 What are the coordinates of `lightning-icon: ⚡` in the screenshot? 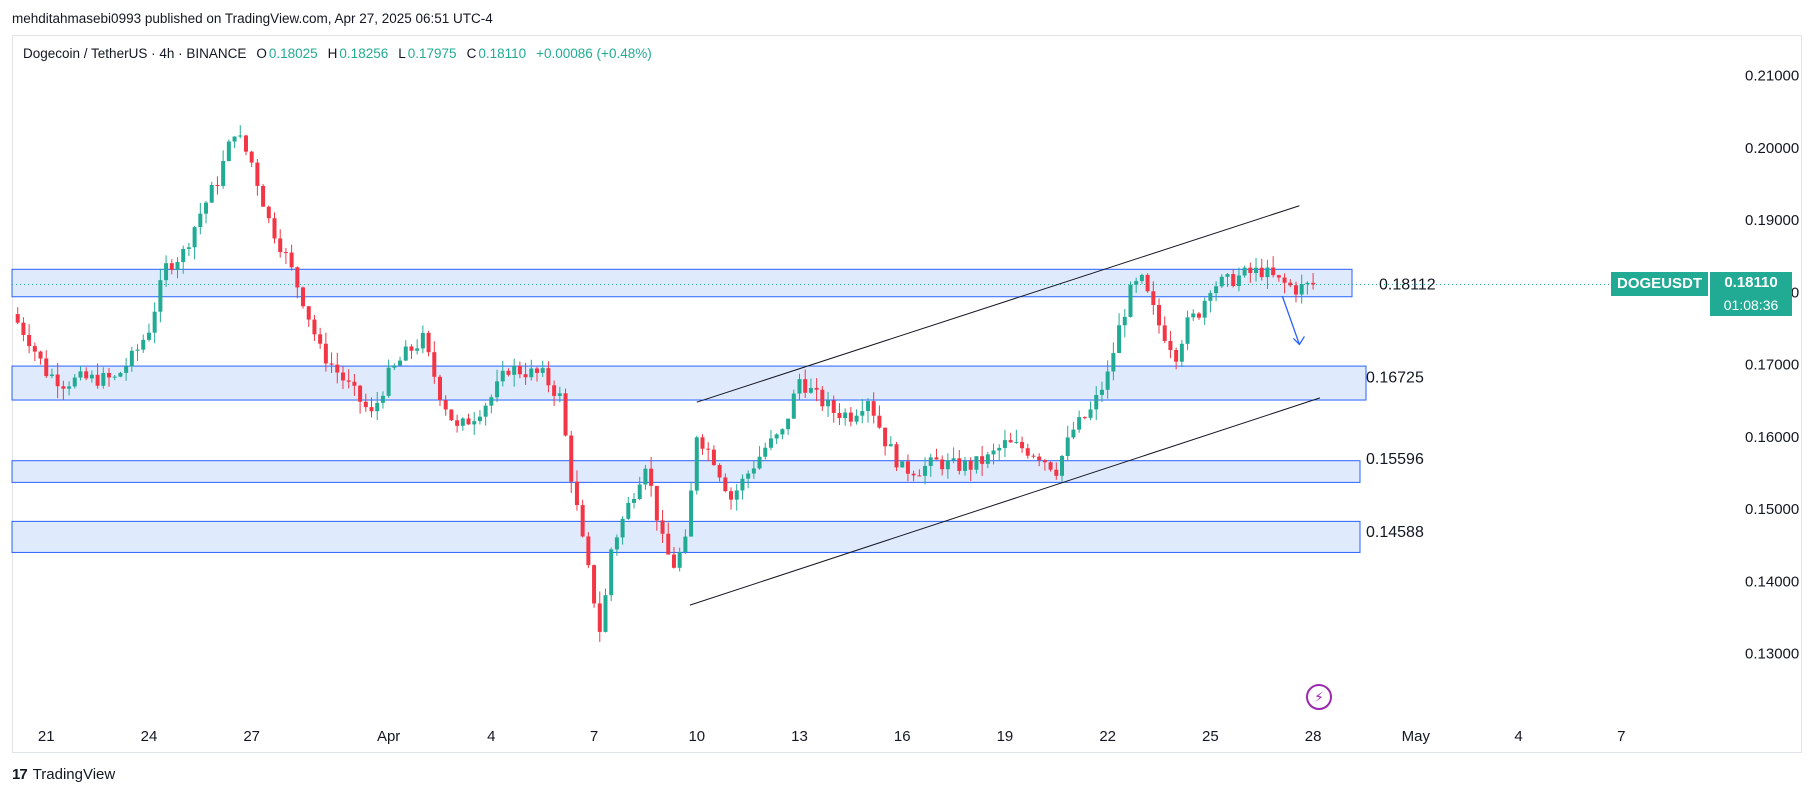 It's located at (1319, 697).